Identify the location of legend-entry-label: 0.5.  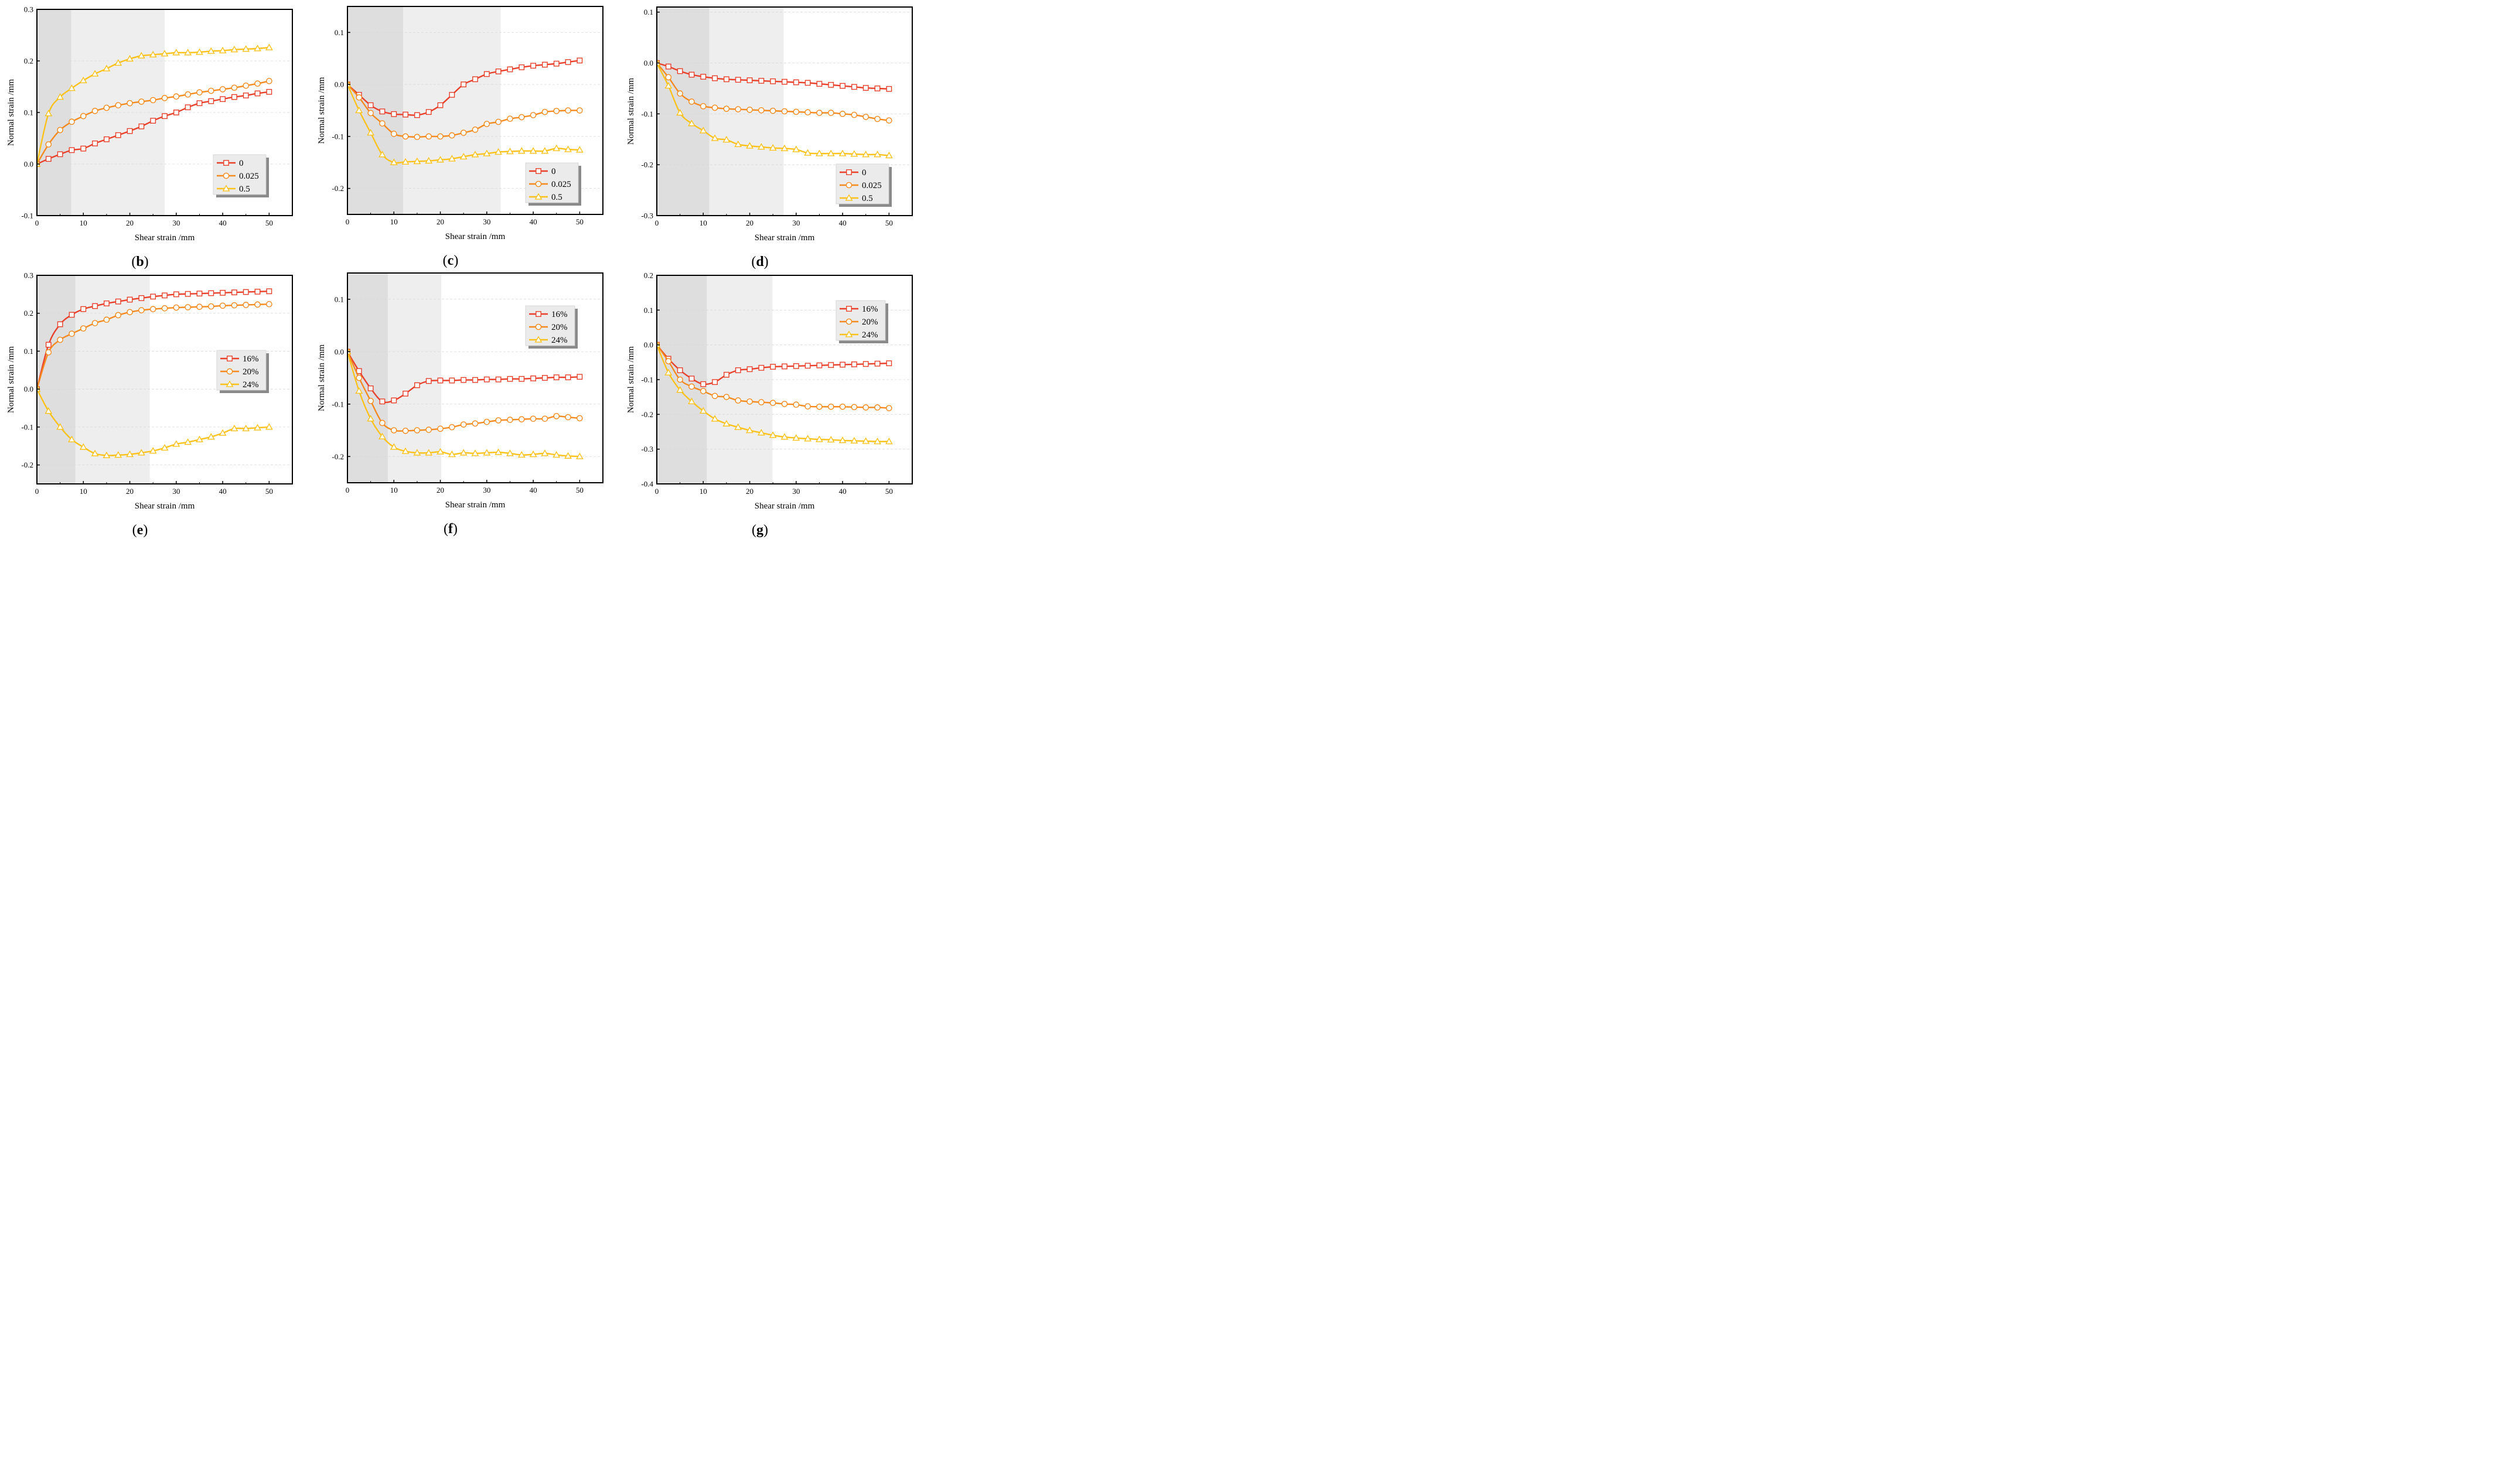
(867, 198).